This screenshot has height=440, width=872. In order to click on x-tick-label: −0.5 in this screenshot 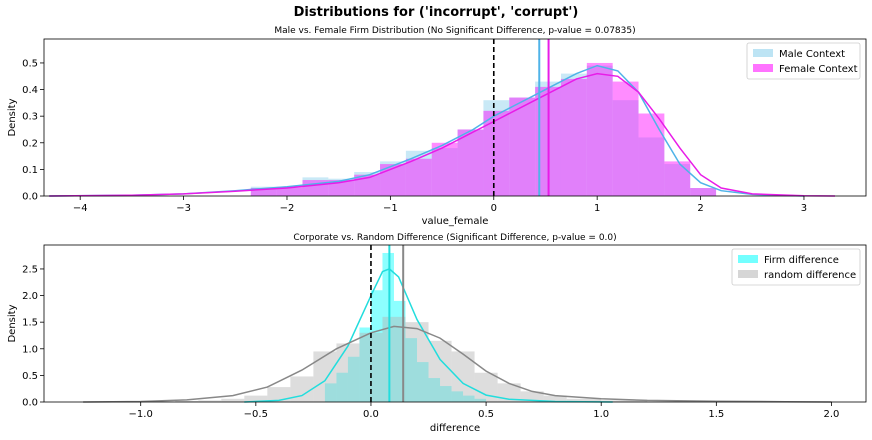, I will do `click(256, 414)`.